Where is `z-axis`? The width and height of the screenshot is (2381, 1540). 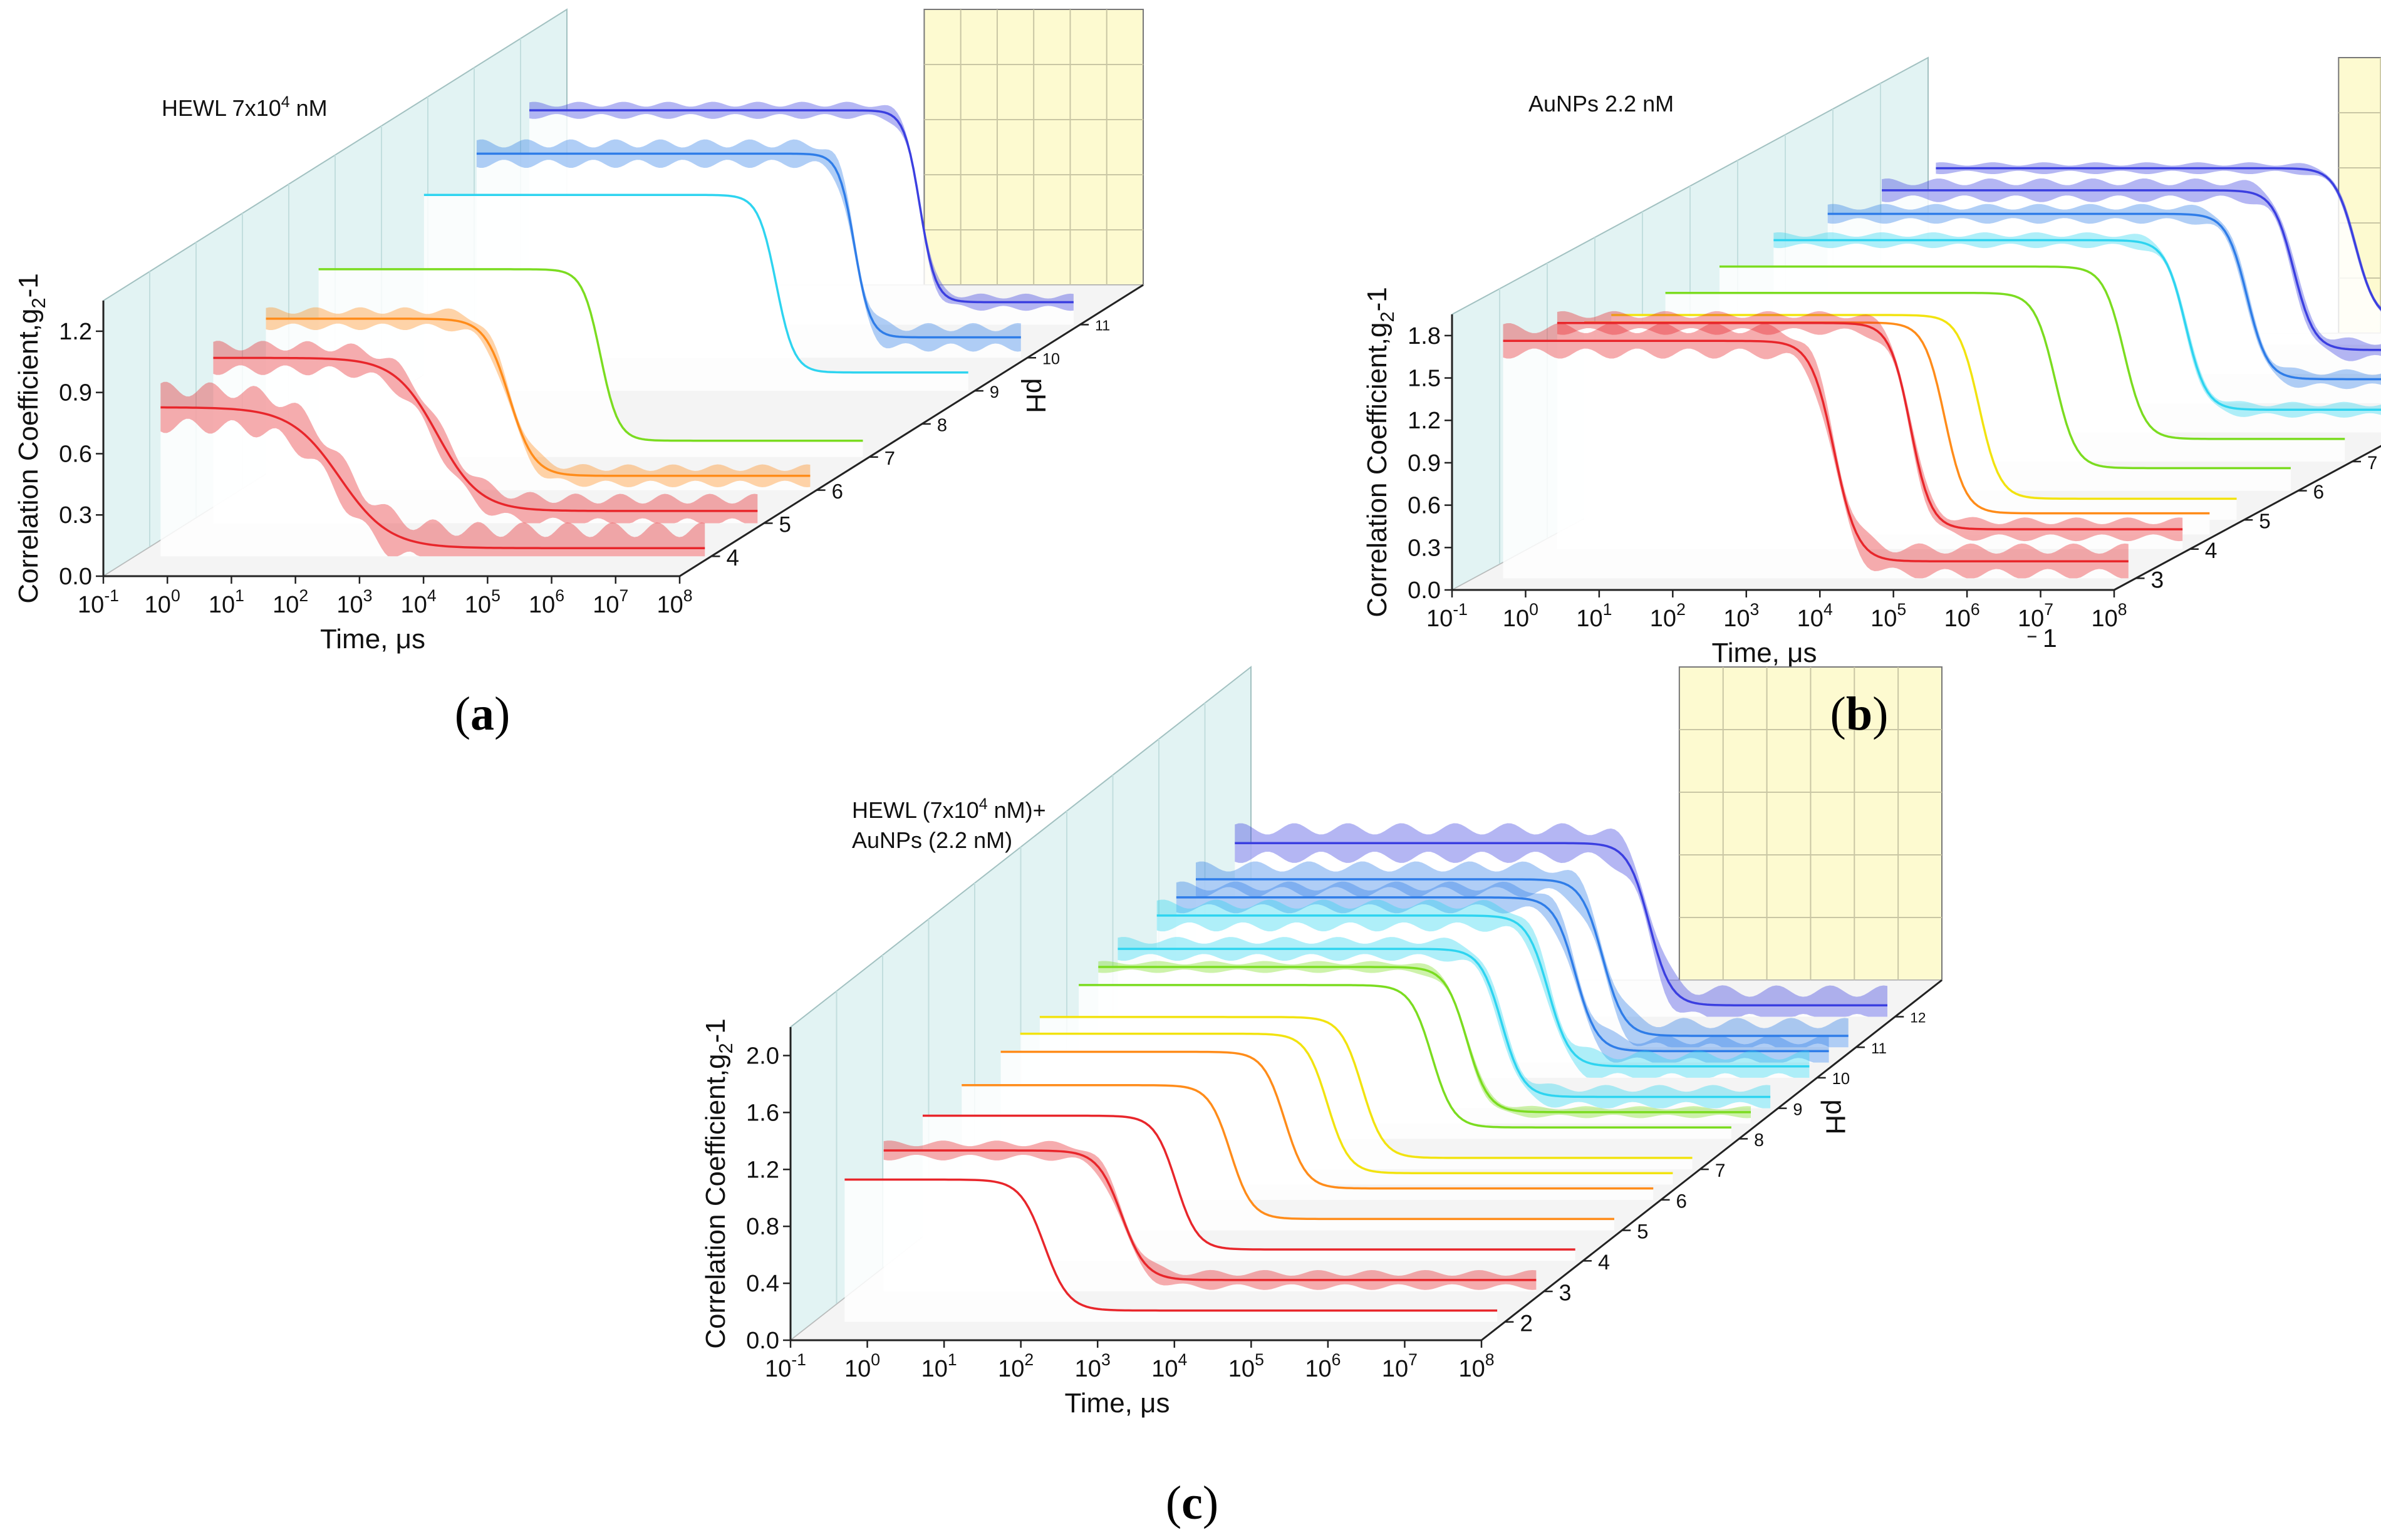
z-axis is located at coordinates (1712, 1160).